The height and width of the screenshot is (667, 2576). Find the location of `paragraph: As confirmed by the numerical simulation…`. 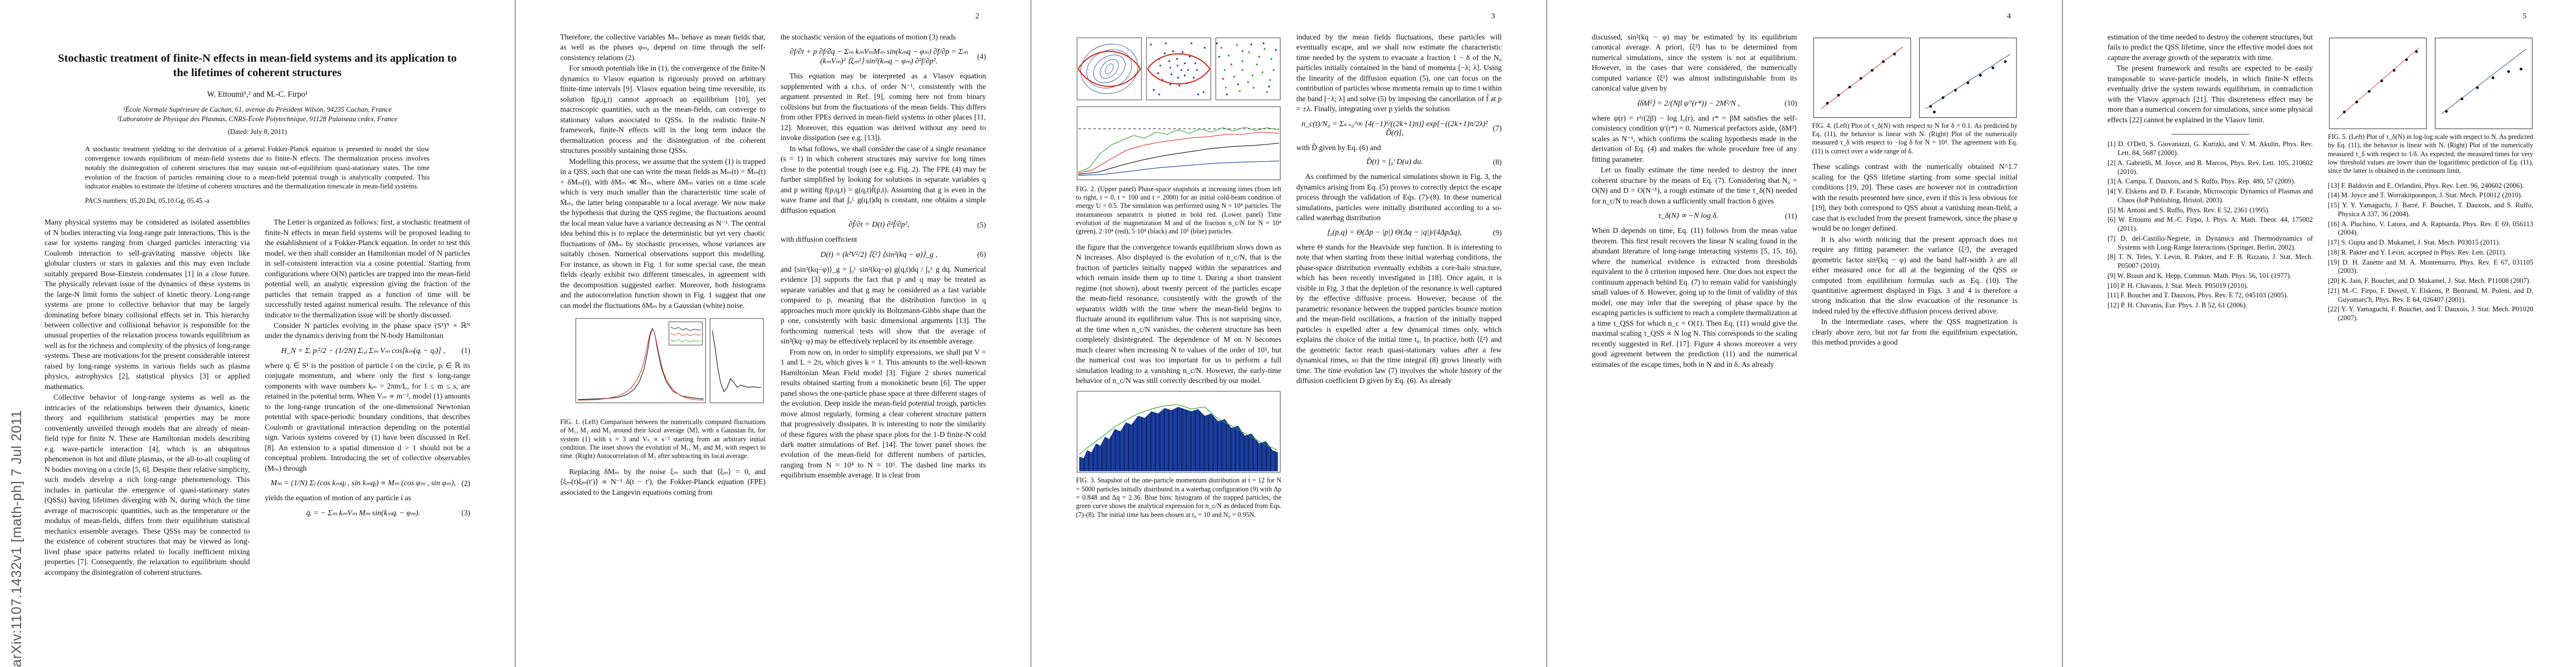

paragraph: As confirmed by the numerical simulation… is located at coordinates (1399, 197).